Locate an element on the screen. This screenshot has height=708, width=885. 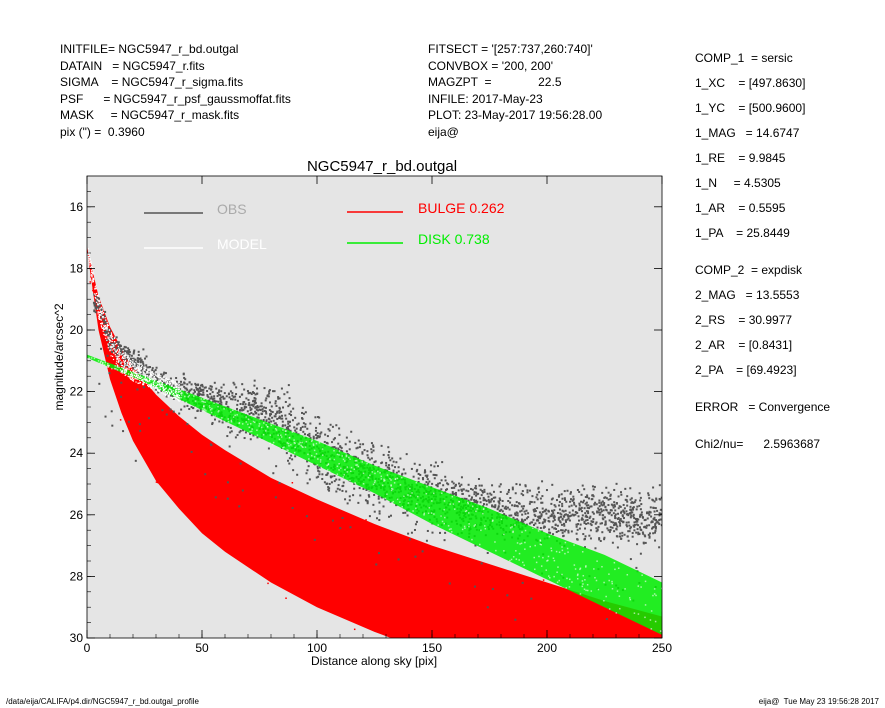
x-tick-label: 0 is located at coordinates (87, 648).